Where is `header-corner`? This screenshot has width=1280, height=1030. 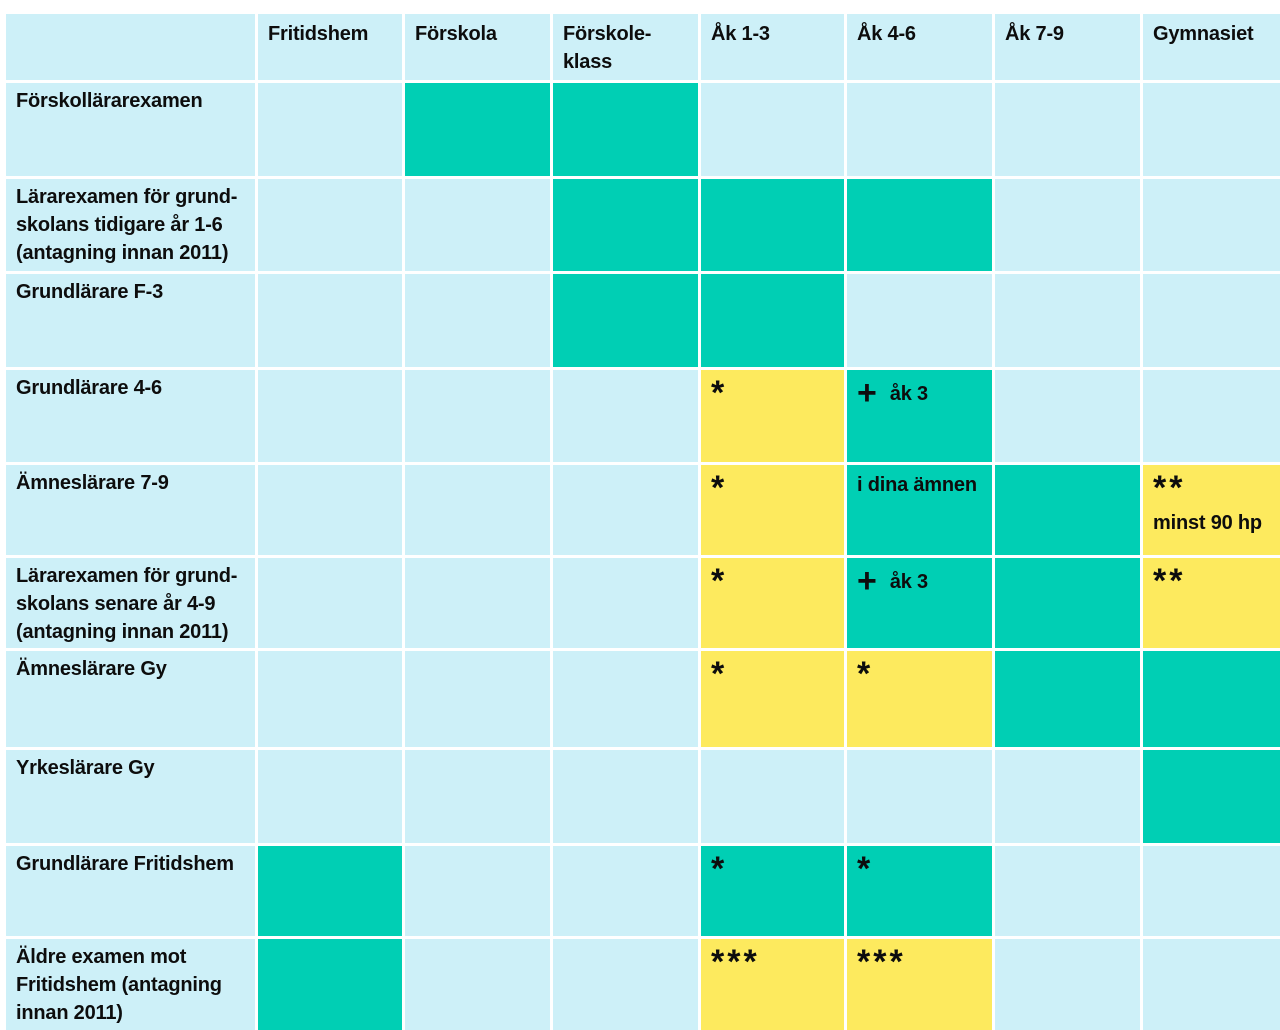
header-corner is located at coordinates (130, 47).